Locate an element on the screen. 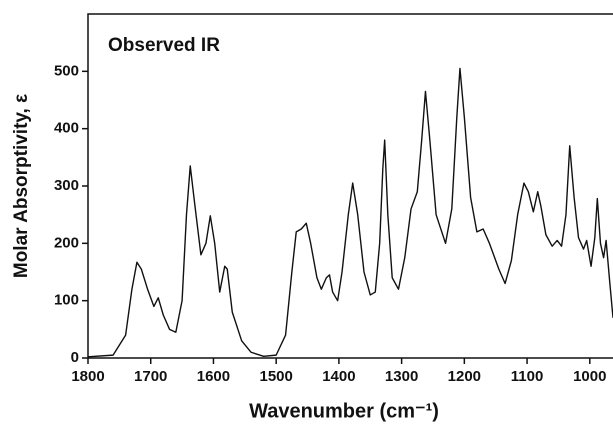  y-tick-label: 100 is located at coordinates (66, 300).